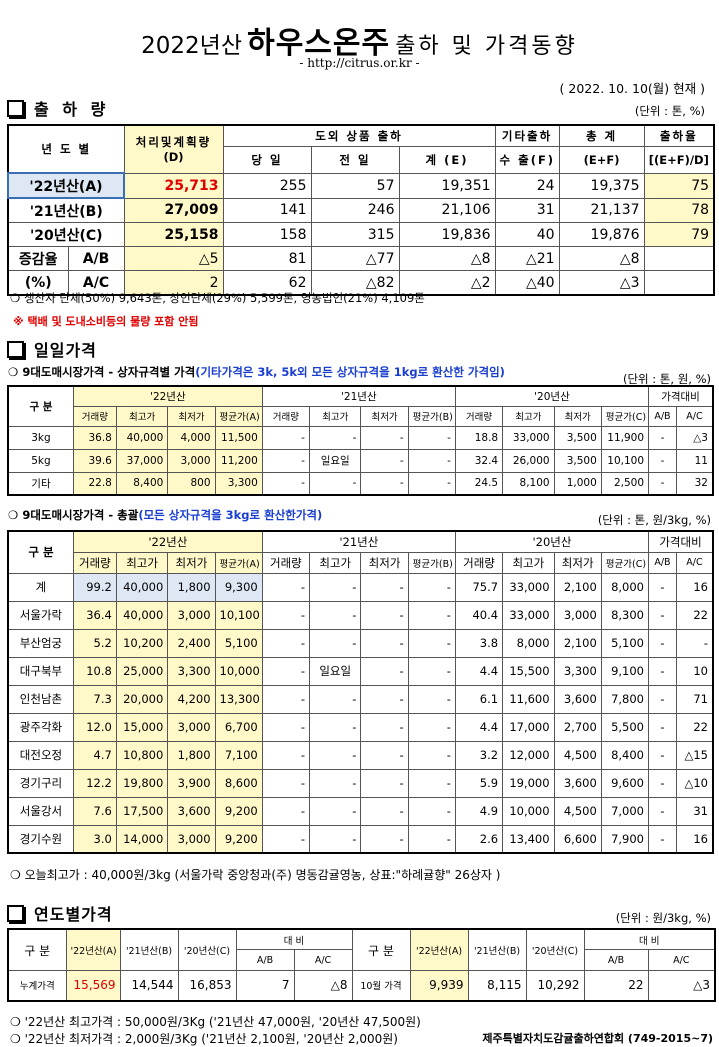 This screenshot has width=719, height=1047. What do you see at coordinates (191, 437) in the screenshot?
I see `price-cell: 4,000` at bounding box center [191, 437].